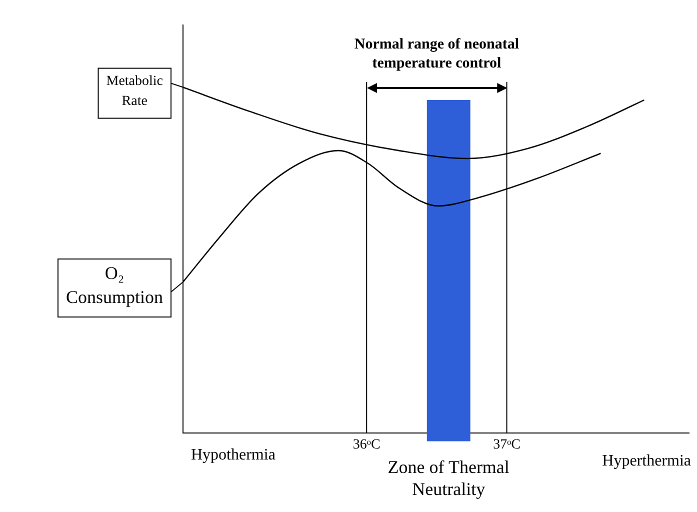 This screenshot has width=697, height=512. Describe the element at coordinates (436, 54) in the screenshot. I see `chart-title: Normal range of neonatal temperature control` at that location.